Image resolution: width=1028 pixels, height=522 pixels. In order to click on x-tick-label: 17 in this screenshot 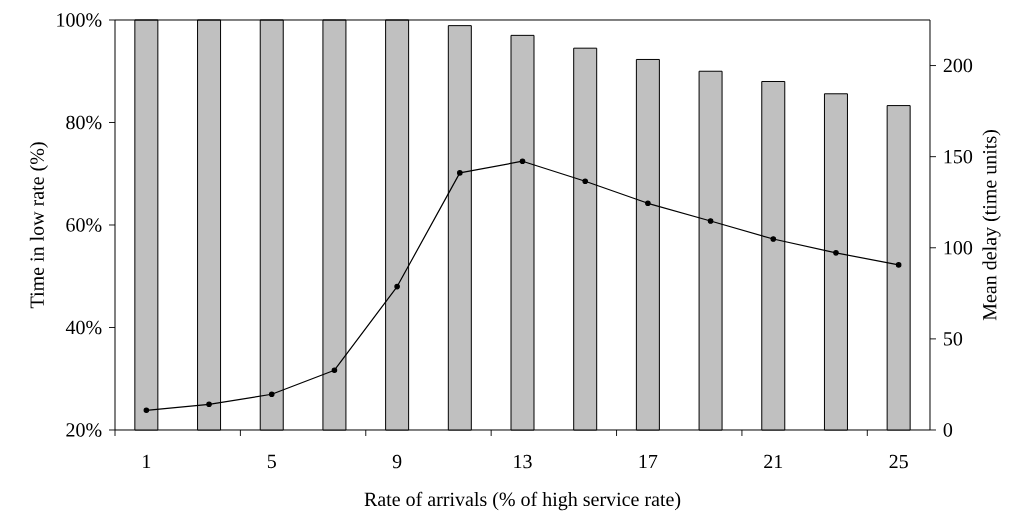, I will do `click(648, 461)`.